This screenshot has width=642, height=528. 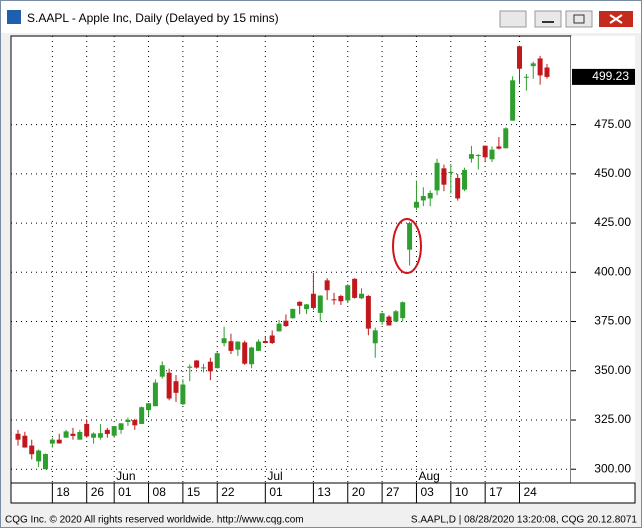 What do you see at coordinates (610, 76) in the screenshot?
I see `price-label: 499.23` at bounding box center [610, 76].